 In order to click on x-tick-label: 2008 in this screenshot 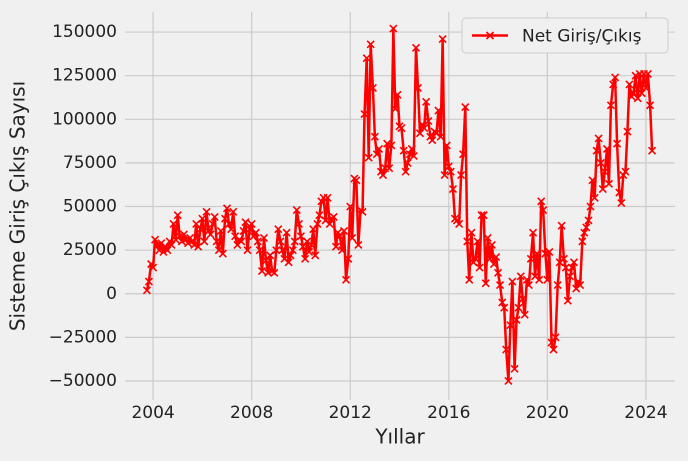, I will do `click(251, 413)`.